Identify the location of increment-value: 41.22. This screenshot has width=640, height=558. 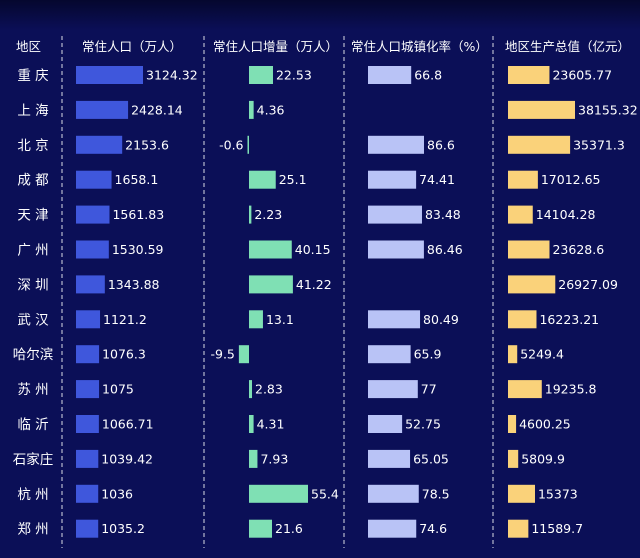
(314, 284).